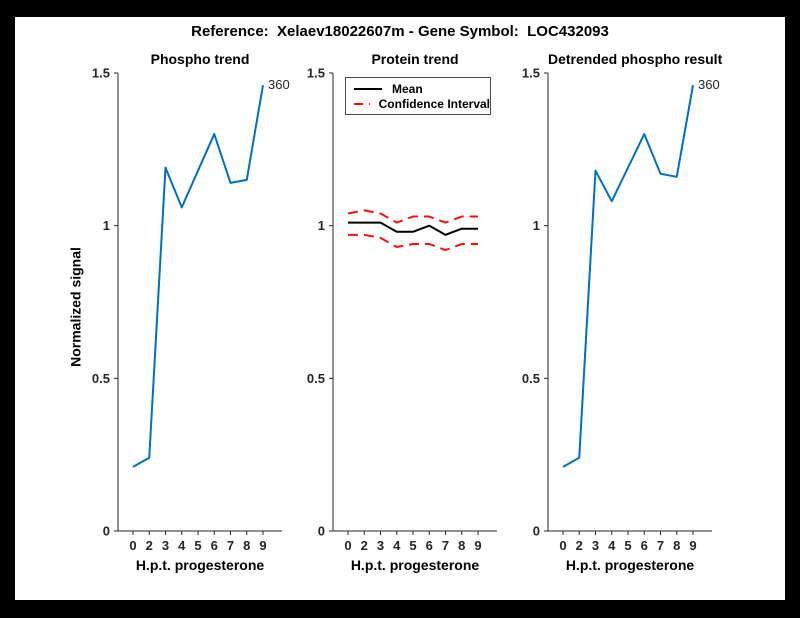  Describe the element at coordinates (75, 307) in the screenshot. I see `y-axis-label: Normalized signal` at that location.